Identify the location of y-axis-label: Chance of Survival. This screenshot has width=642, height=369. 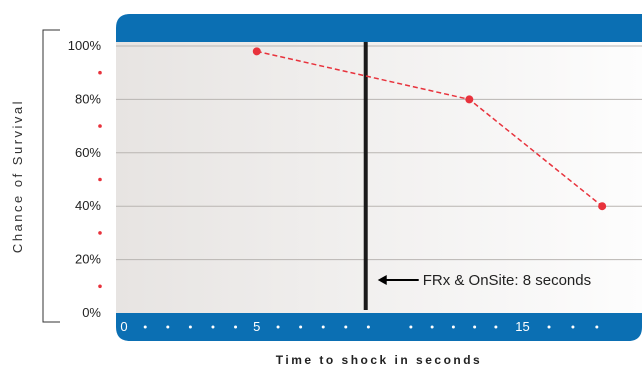
(17, 176).